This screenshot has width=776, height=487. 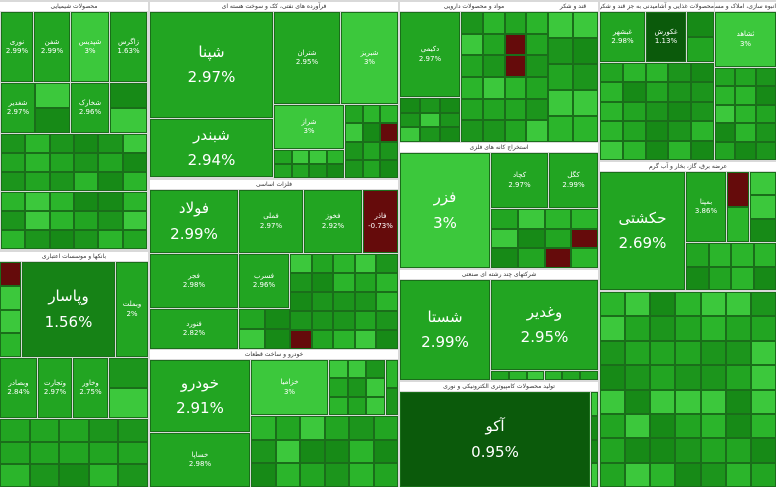 What do you see at coordinates (90, 108) in the screenshot?
I see `stock-tile: شخارک 2.96%` at bounding box center [90, 108].